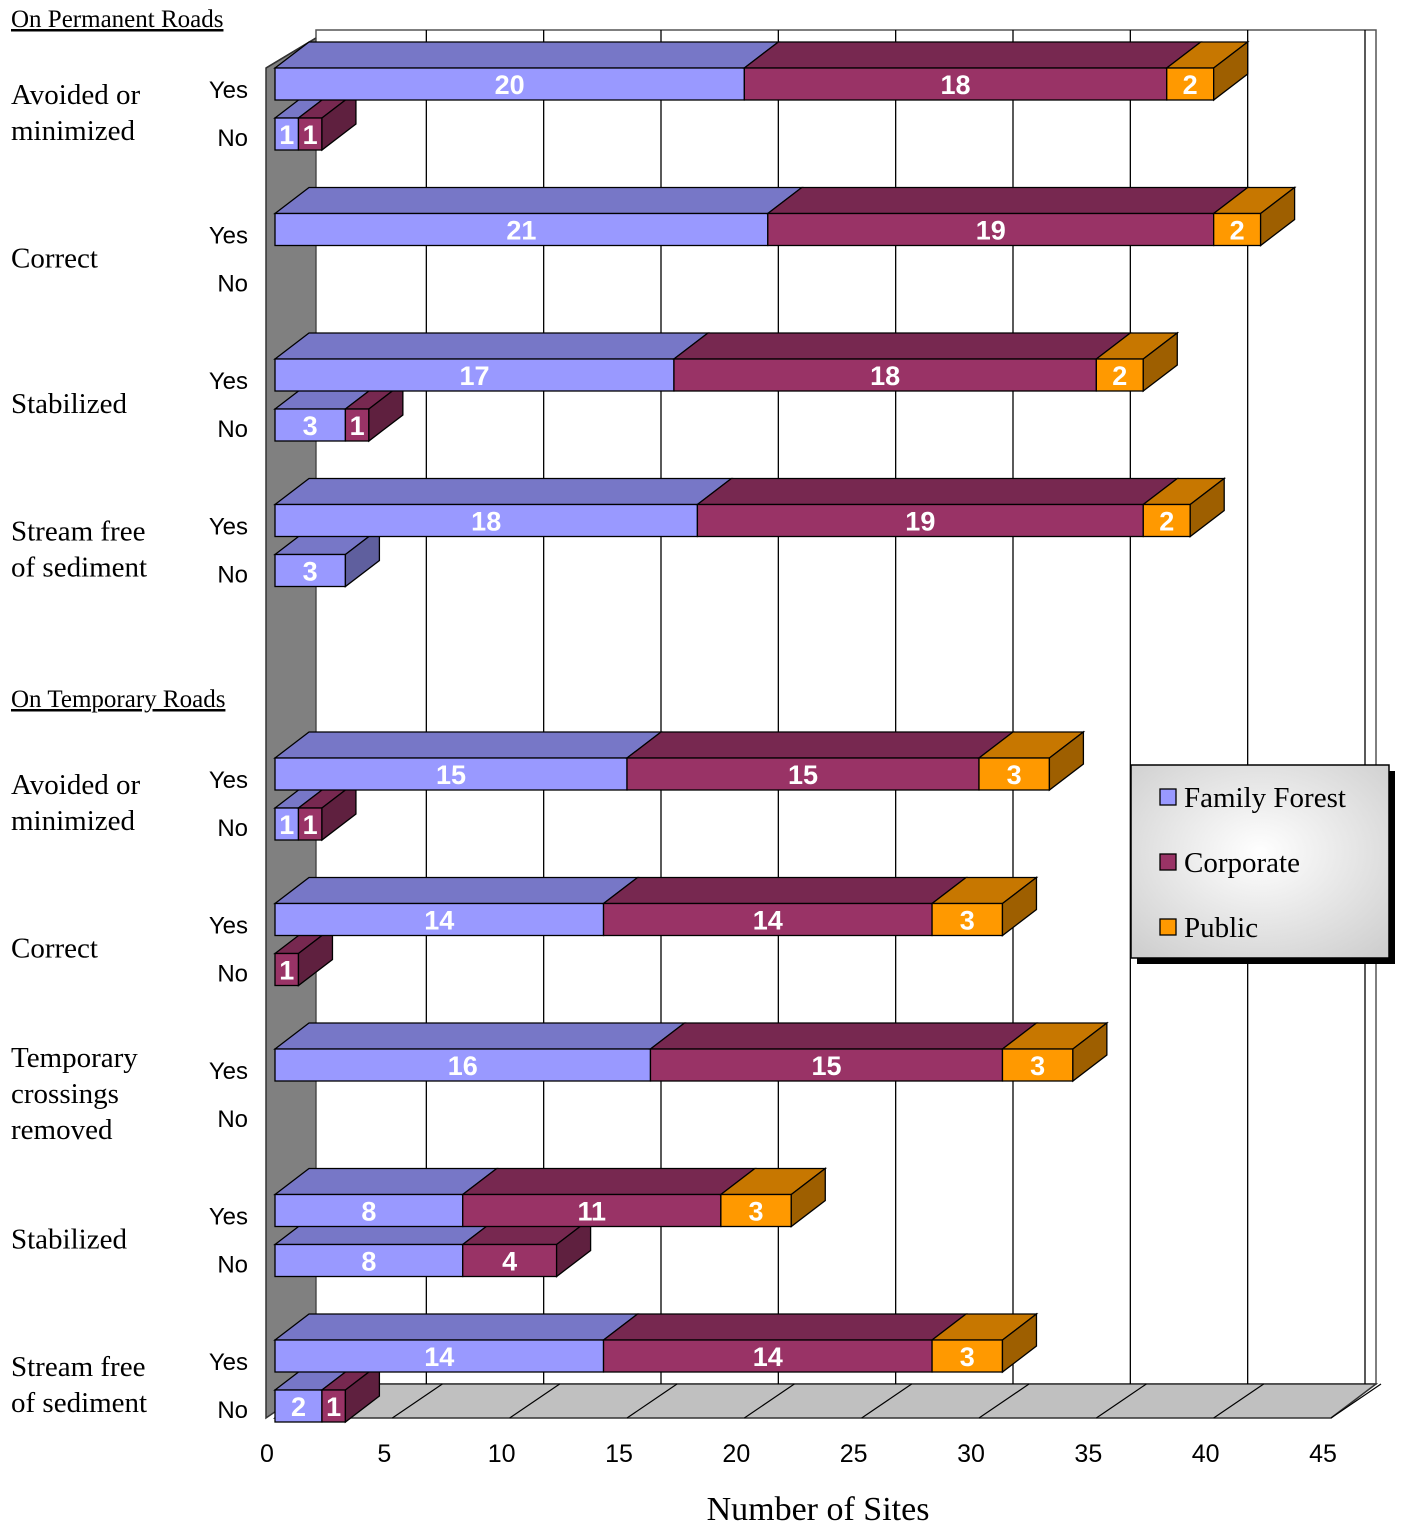  I want to click on category-label: removed, so click(62, 1130).